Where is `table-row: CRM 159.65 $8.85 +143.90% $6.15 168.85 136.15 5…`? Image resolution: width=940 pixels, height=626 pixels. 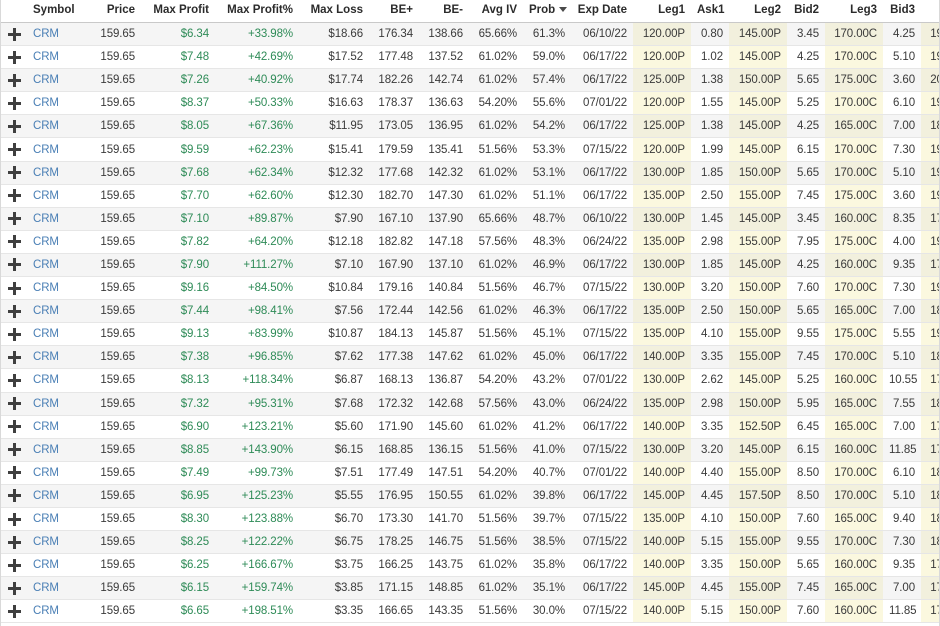 table-row: CRM 159.65 $8.85 +143.90% $6.15 168.85 136.15 5… is located at coordinates (470, 450).